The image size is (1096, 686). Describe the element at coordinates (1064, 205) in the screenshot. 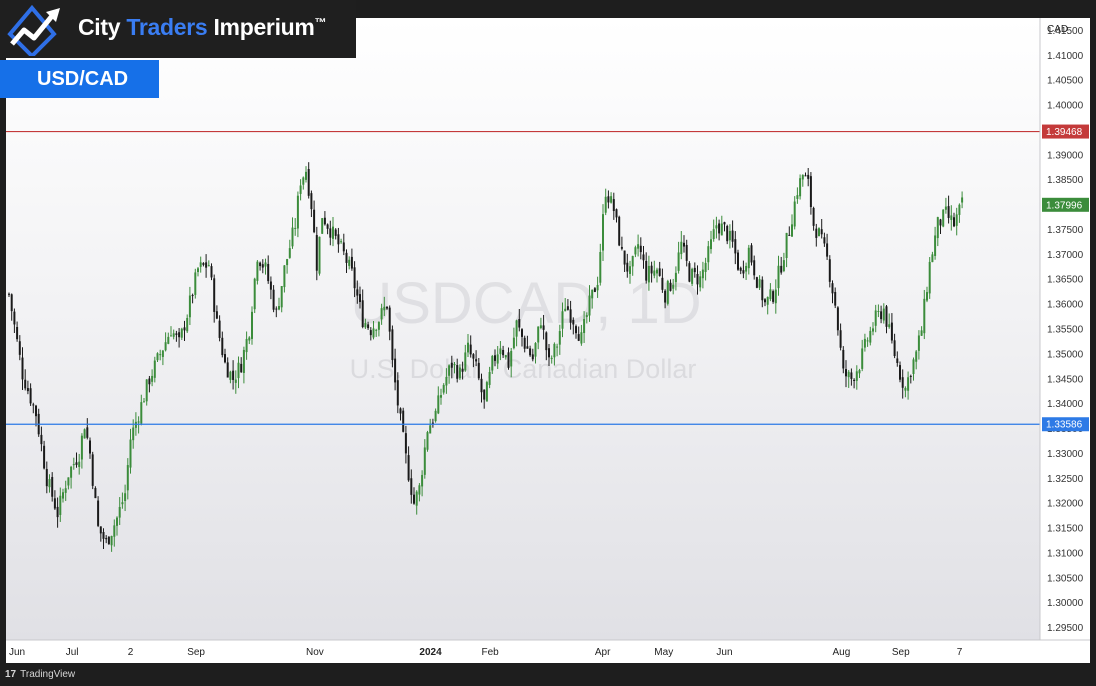

I see `last-price-label: 1.37996` at that location.